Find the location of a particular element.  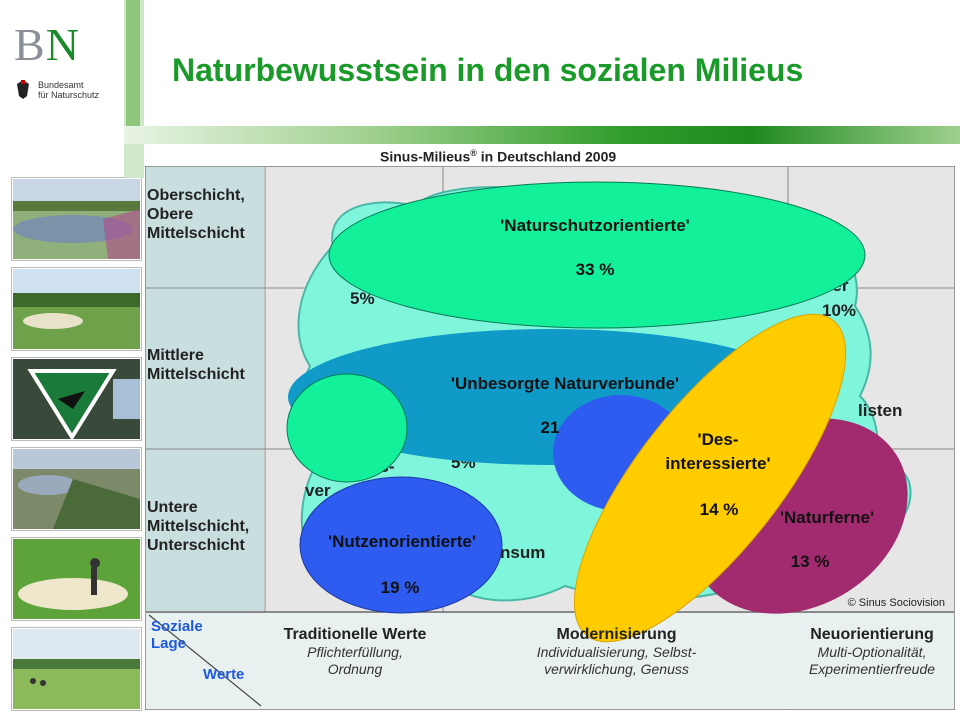

pct-naturferne: 13 % is located at coordinates (810, 561).